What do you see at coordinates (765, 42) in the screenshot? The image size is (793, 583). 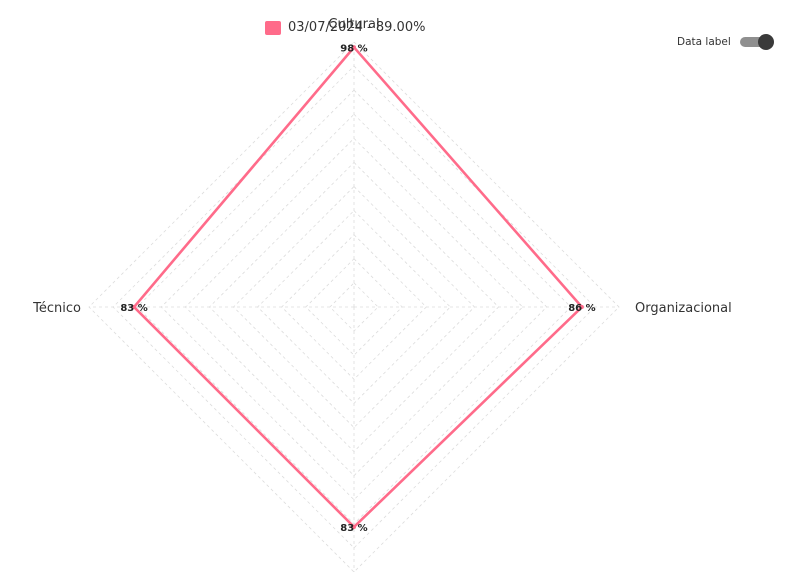 I see `toggle-knob` at bounding box center [765, 42].